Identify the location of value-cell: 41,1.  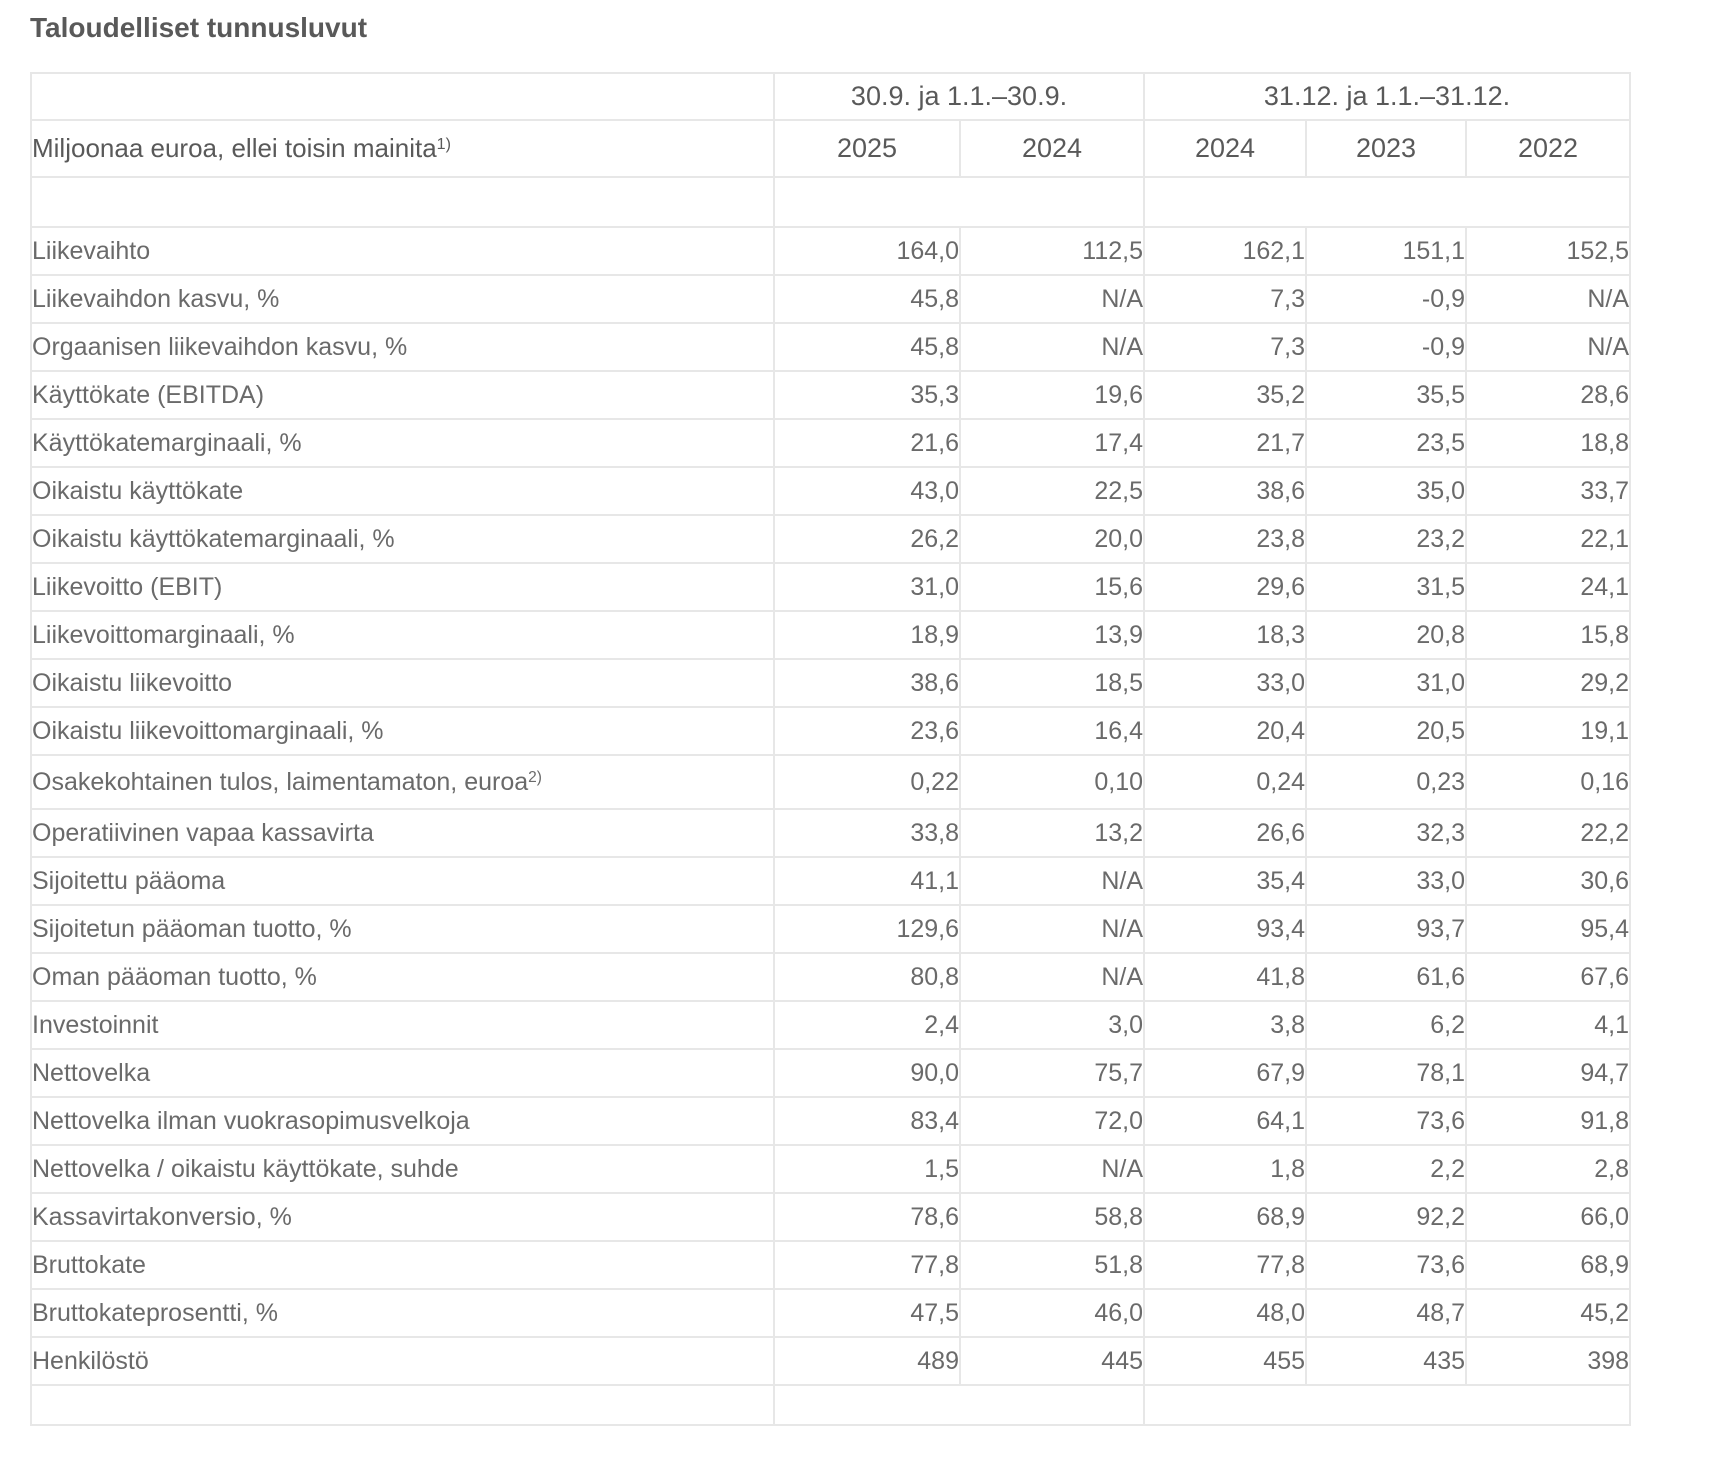
(867, 881).